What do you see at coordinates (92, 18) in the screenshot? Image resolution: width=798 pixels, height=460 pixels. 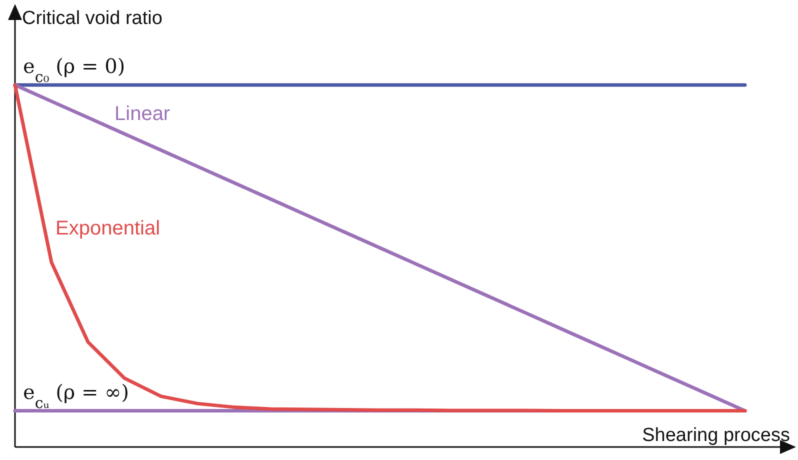 I see `y-axis-title: Critical void ratio` at bounding box center [92, 18].